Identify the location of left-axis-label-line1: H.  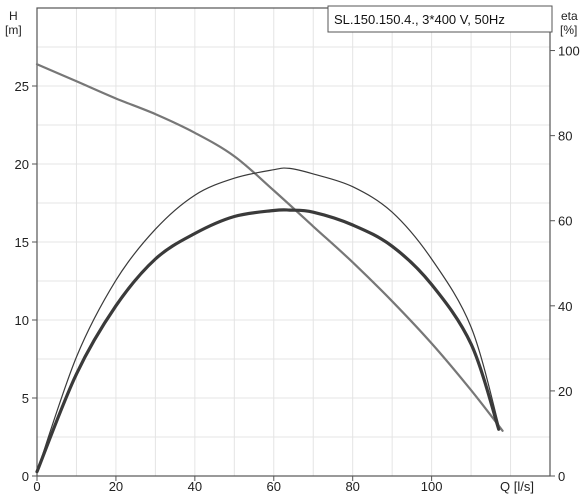
(13, 16).